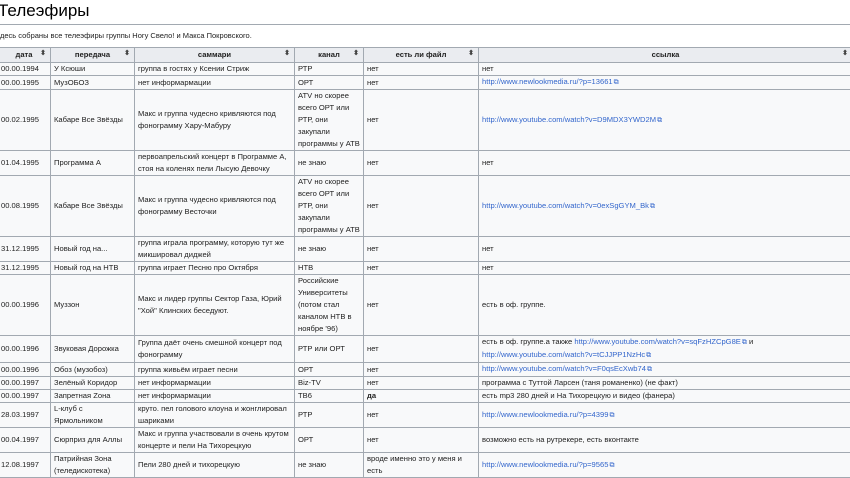 The image size is (850, 478). What do you see at coordinates (20, 68) in the screenshot?
I see `date-cell-text: 00.00.1994` at bounding box center [20, 68].